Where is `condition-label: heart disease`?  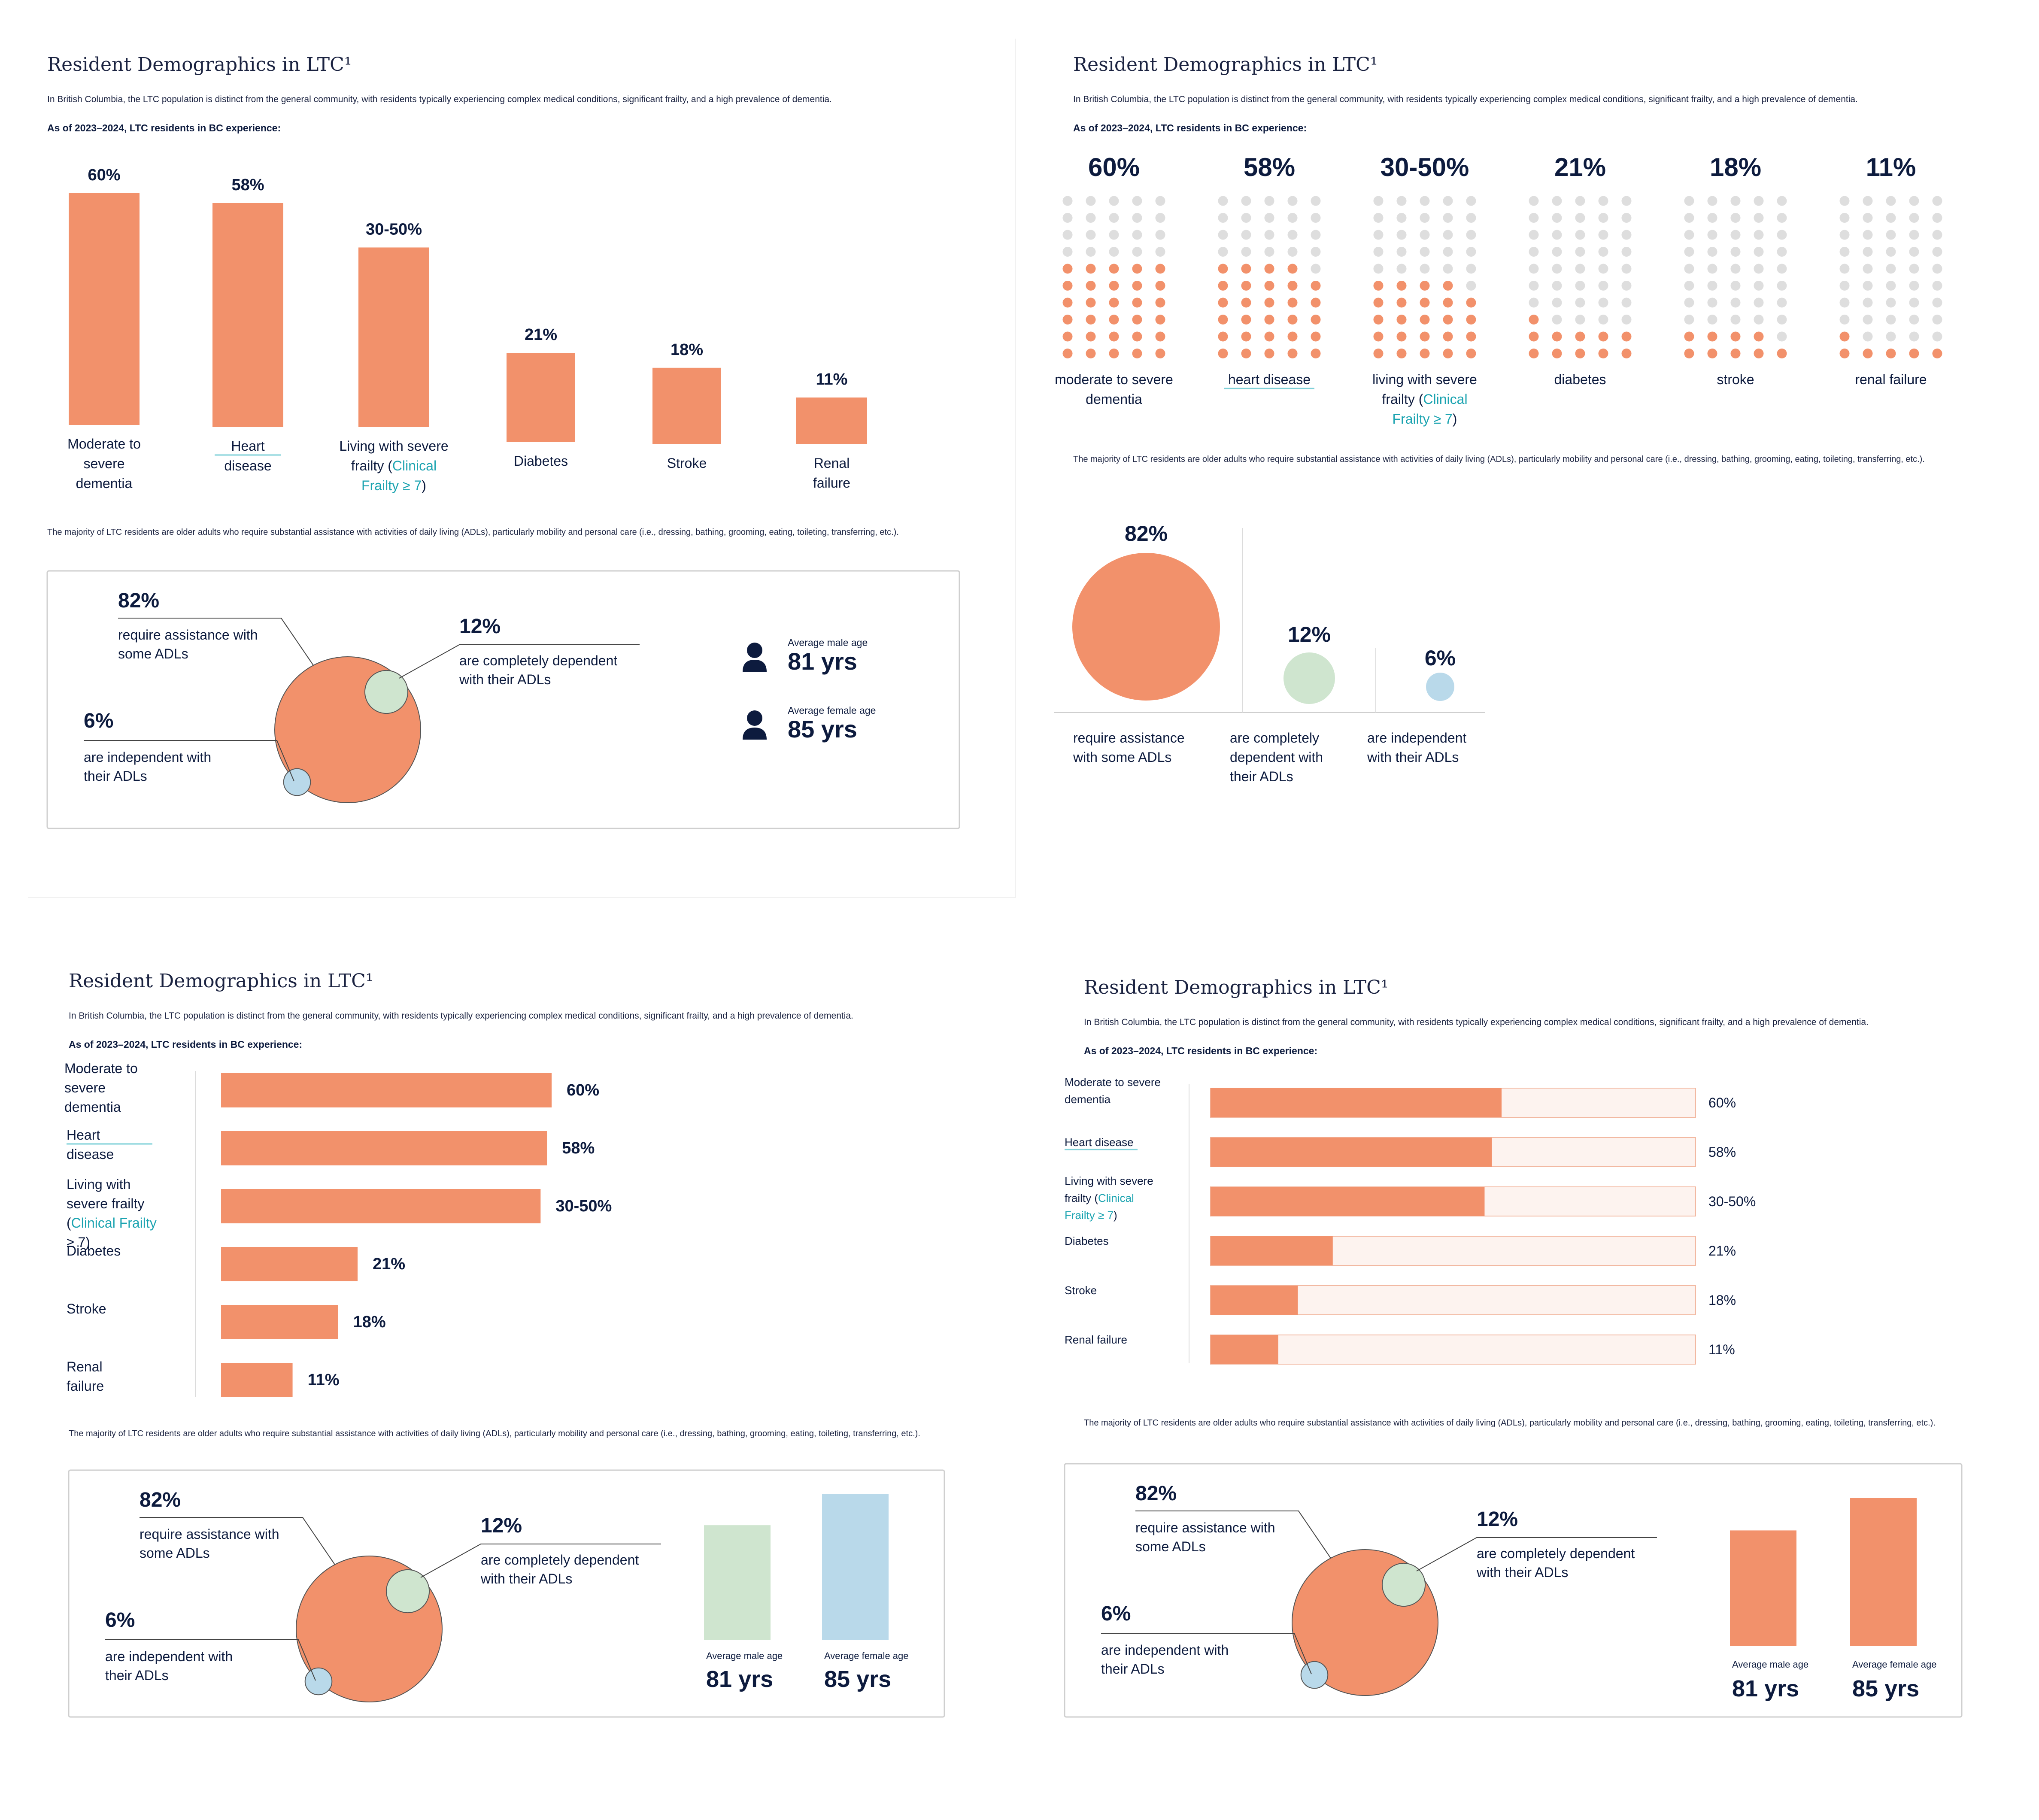
condition-label: heart disease is located at coordinates (1269, 380).